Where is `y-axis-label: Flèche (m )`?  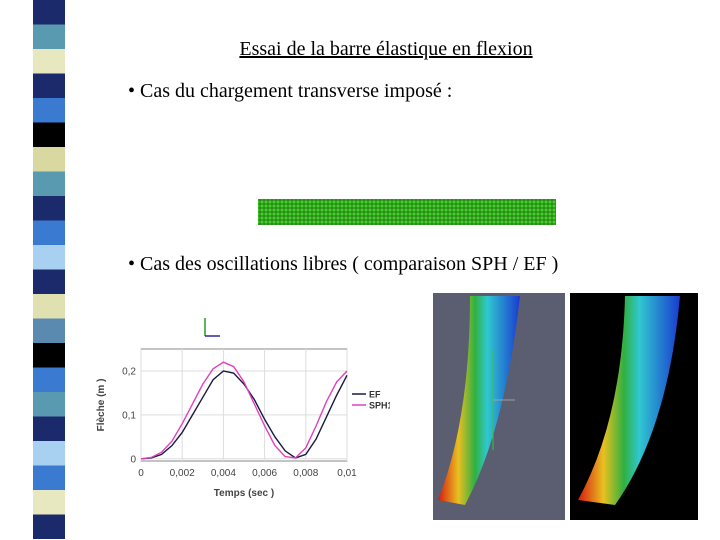 y-axis-label: Flèche (m ) is located at coordinates (101, 405).